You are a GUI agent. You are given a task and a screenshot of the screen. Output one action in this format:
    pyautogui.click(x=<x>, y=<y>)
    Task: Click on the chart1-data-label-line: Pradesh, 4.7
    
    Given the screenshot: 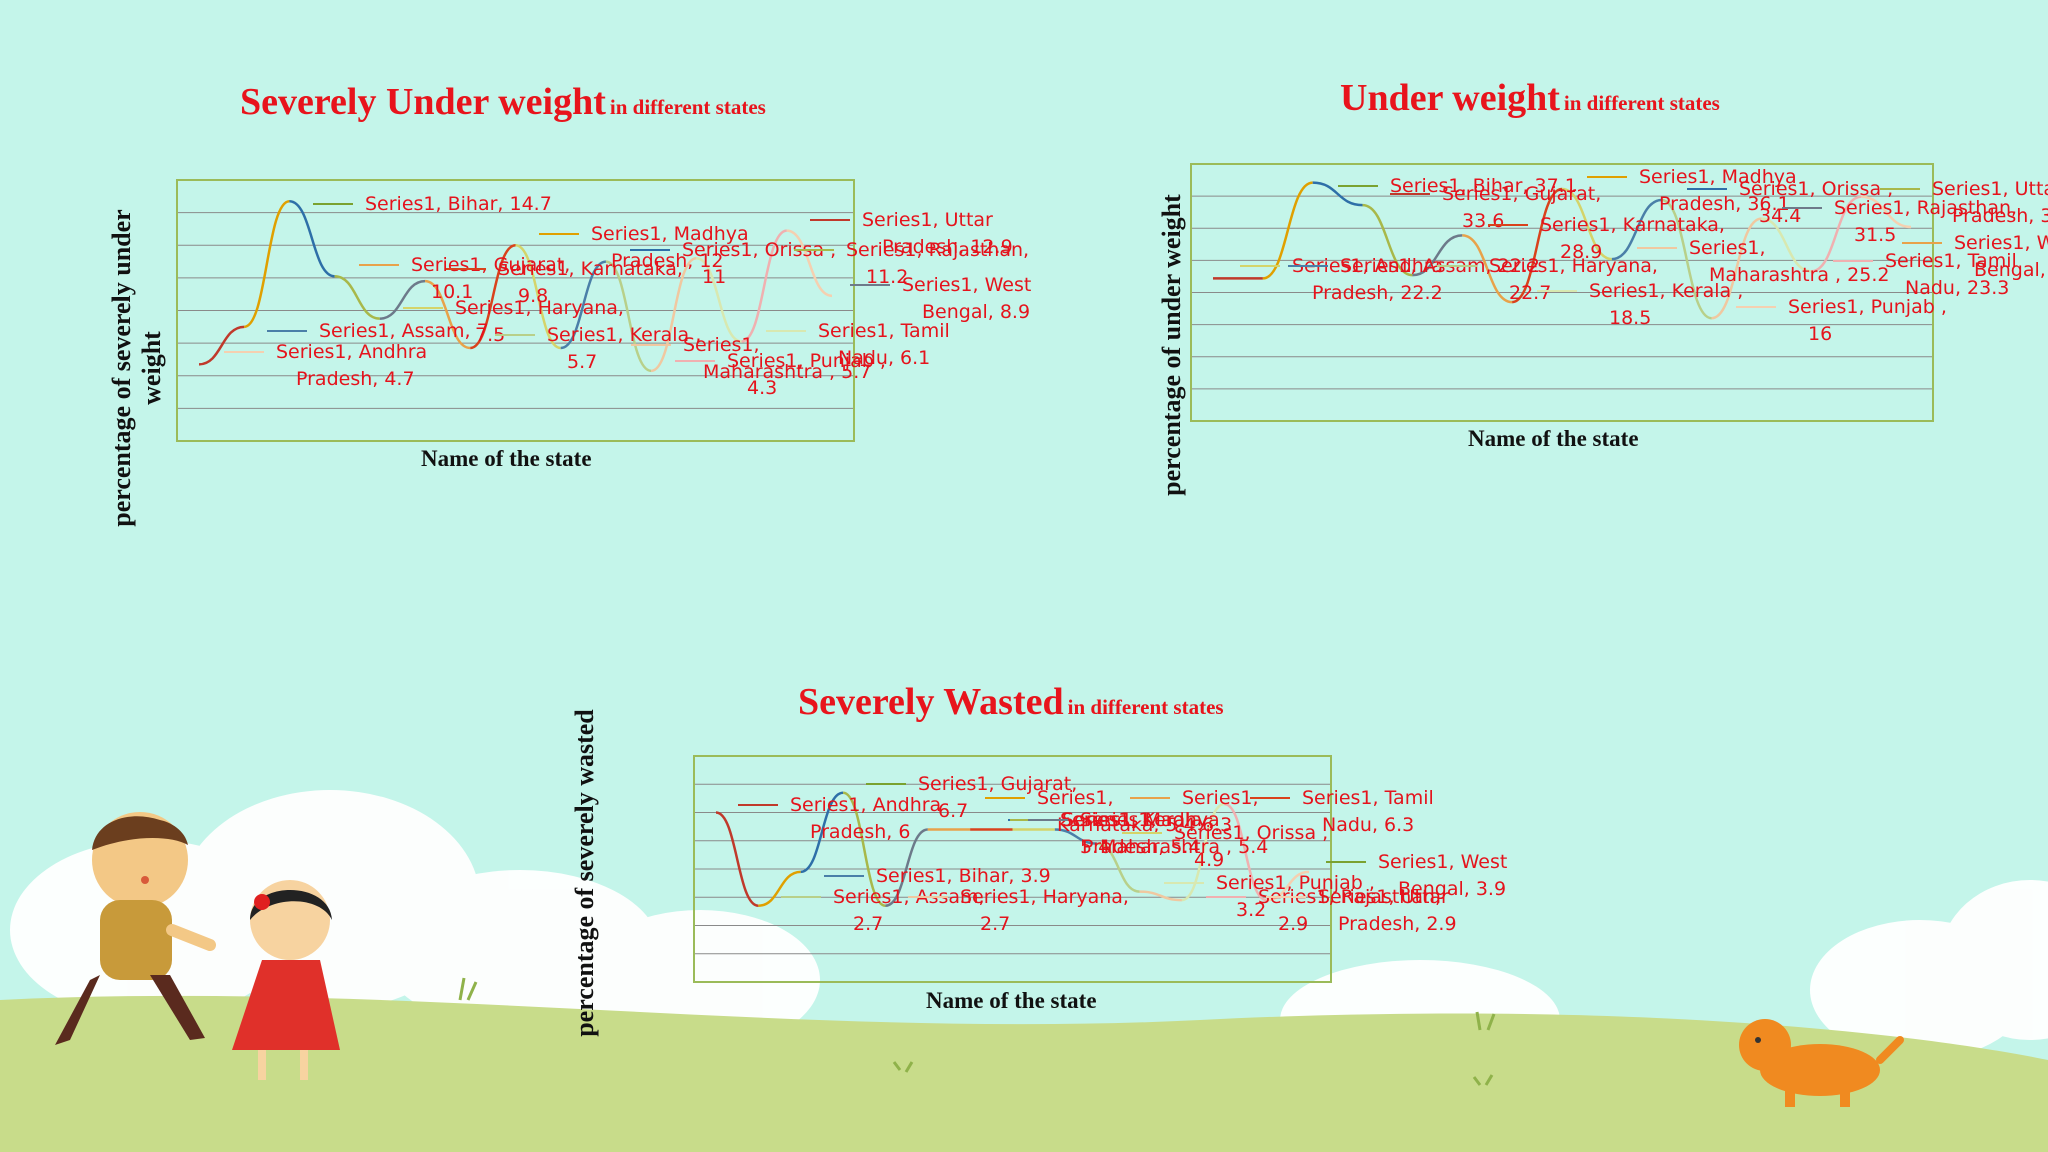 What is the action you would take?
    pyautogui.click(x=355, y=379)
    